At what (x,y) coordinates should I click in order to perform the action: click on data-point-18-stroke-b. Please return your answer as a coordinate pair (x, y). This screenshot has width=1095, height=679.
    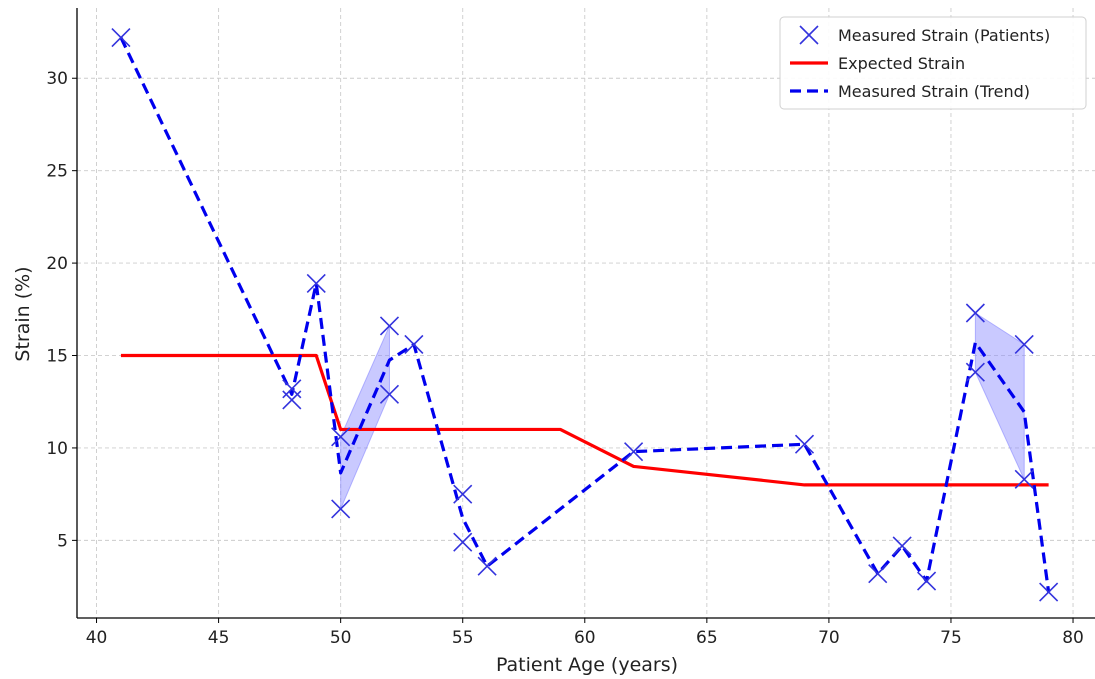
    Looking at the image, I should click on (975, 313).